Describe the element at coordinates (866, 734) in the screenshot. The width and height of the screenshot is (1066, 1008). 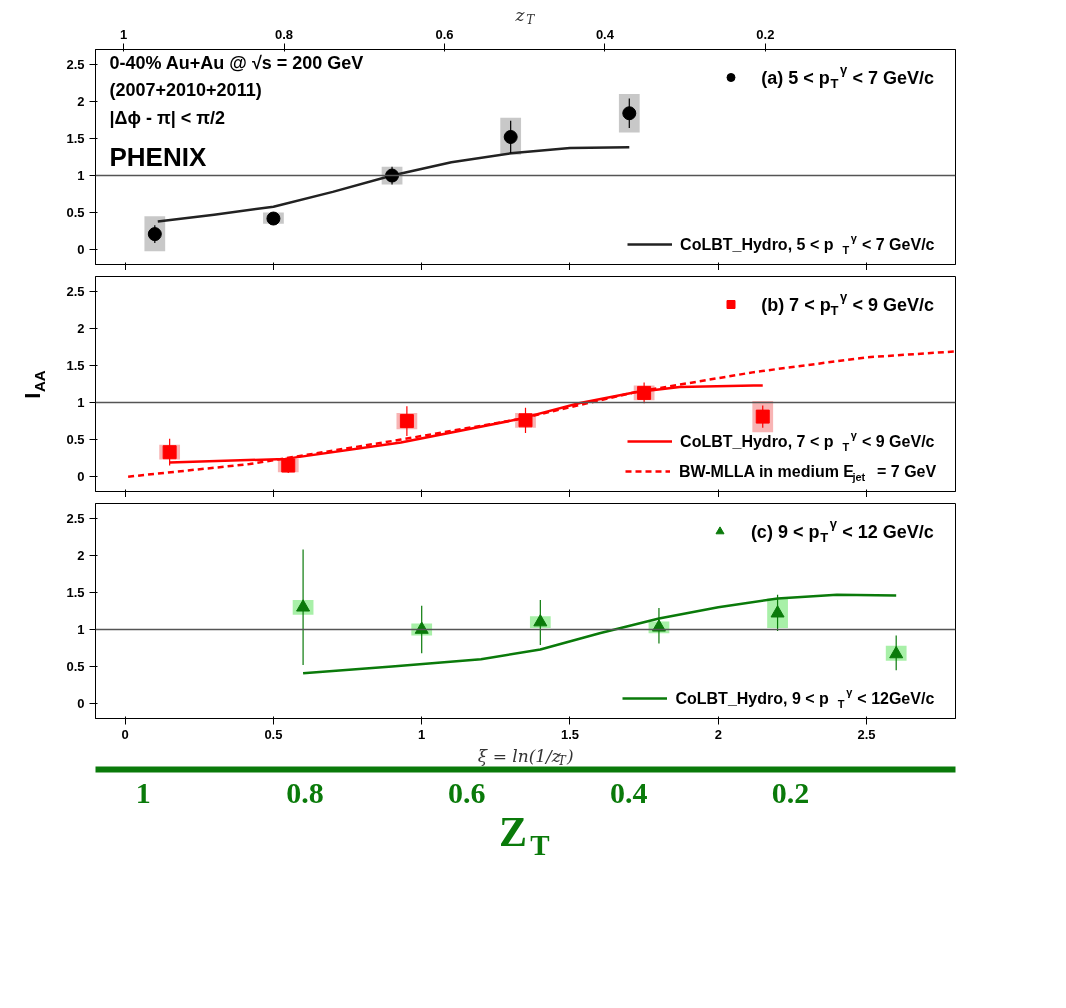
I see `x-tick-label: 2.5` at that location.